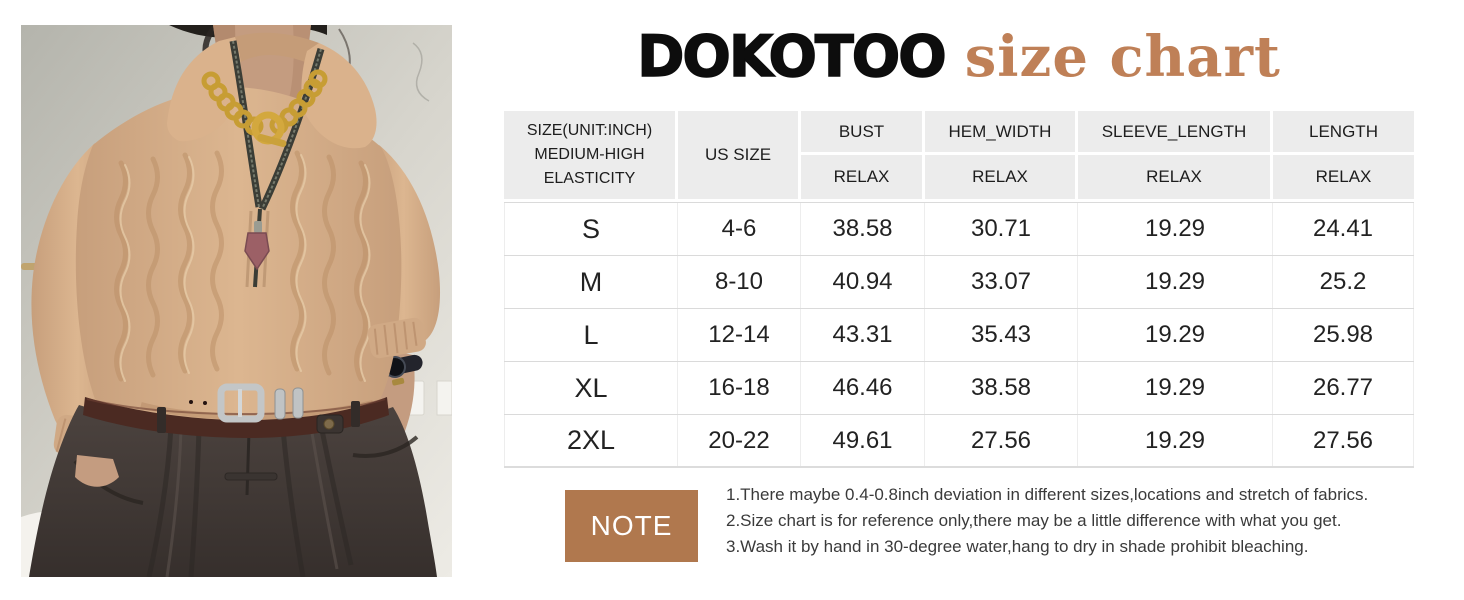 The width and height of the screenshot is (1464, 600). I want to click on cell-size: L, so click(591, 335).